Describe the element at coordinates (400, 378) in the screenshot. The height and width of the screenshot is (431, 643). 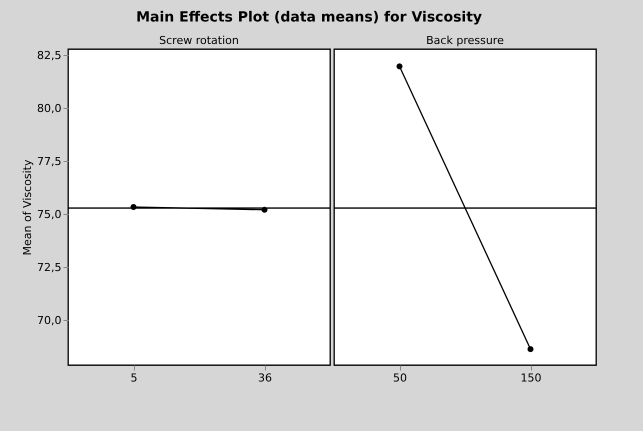
I see `x-tick-label: 50` at that location.